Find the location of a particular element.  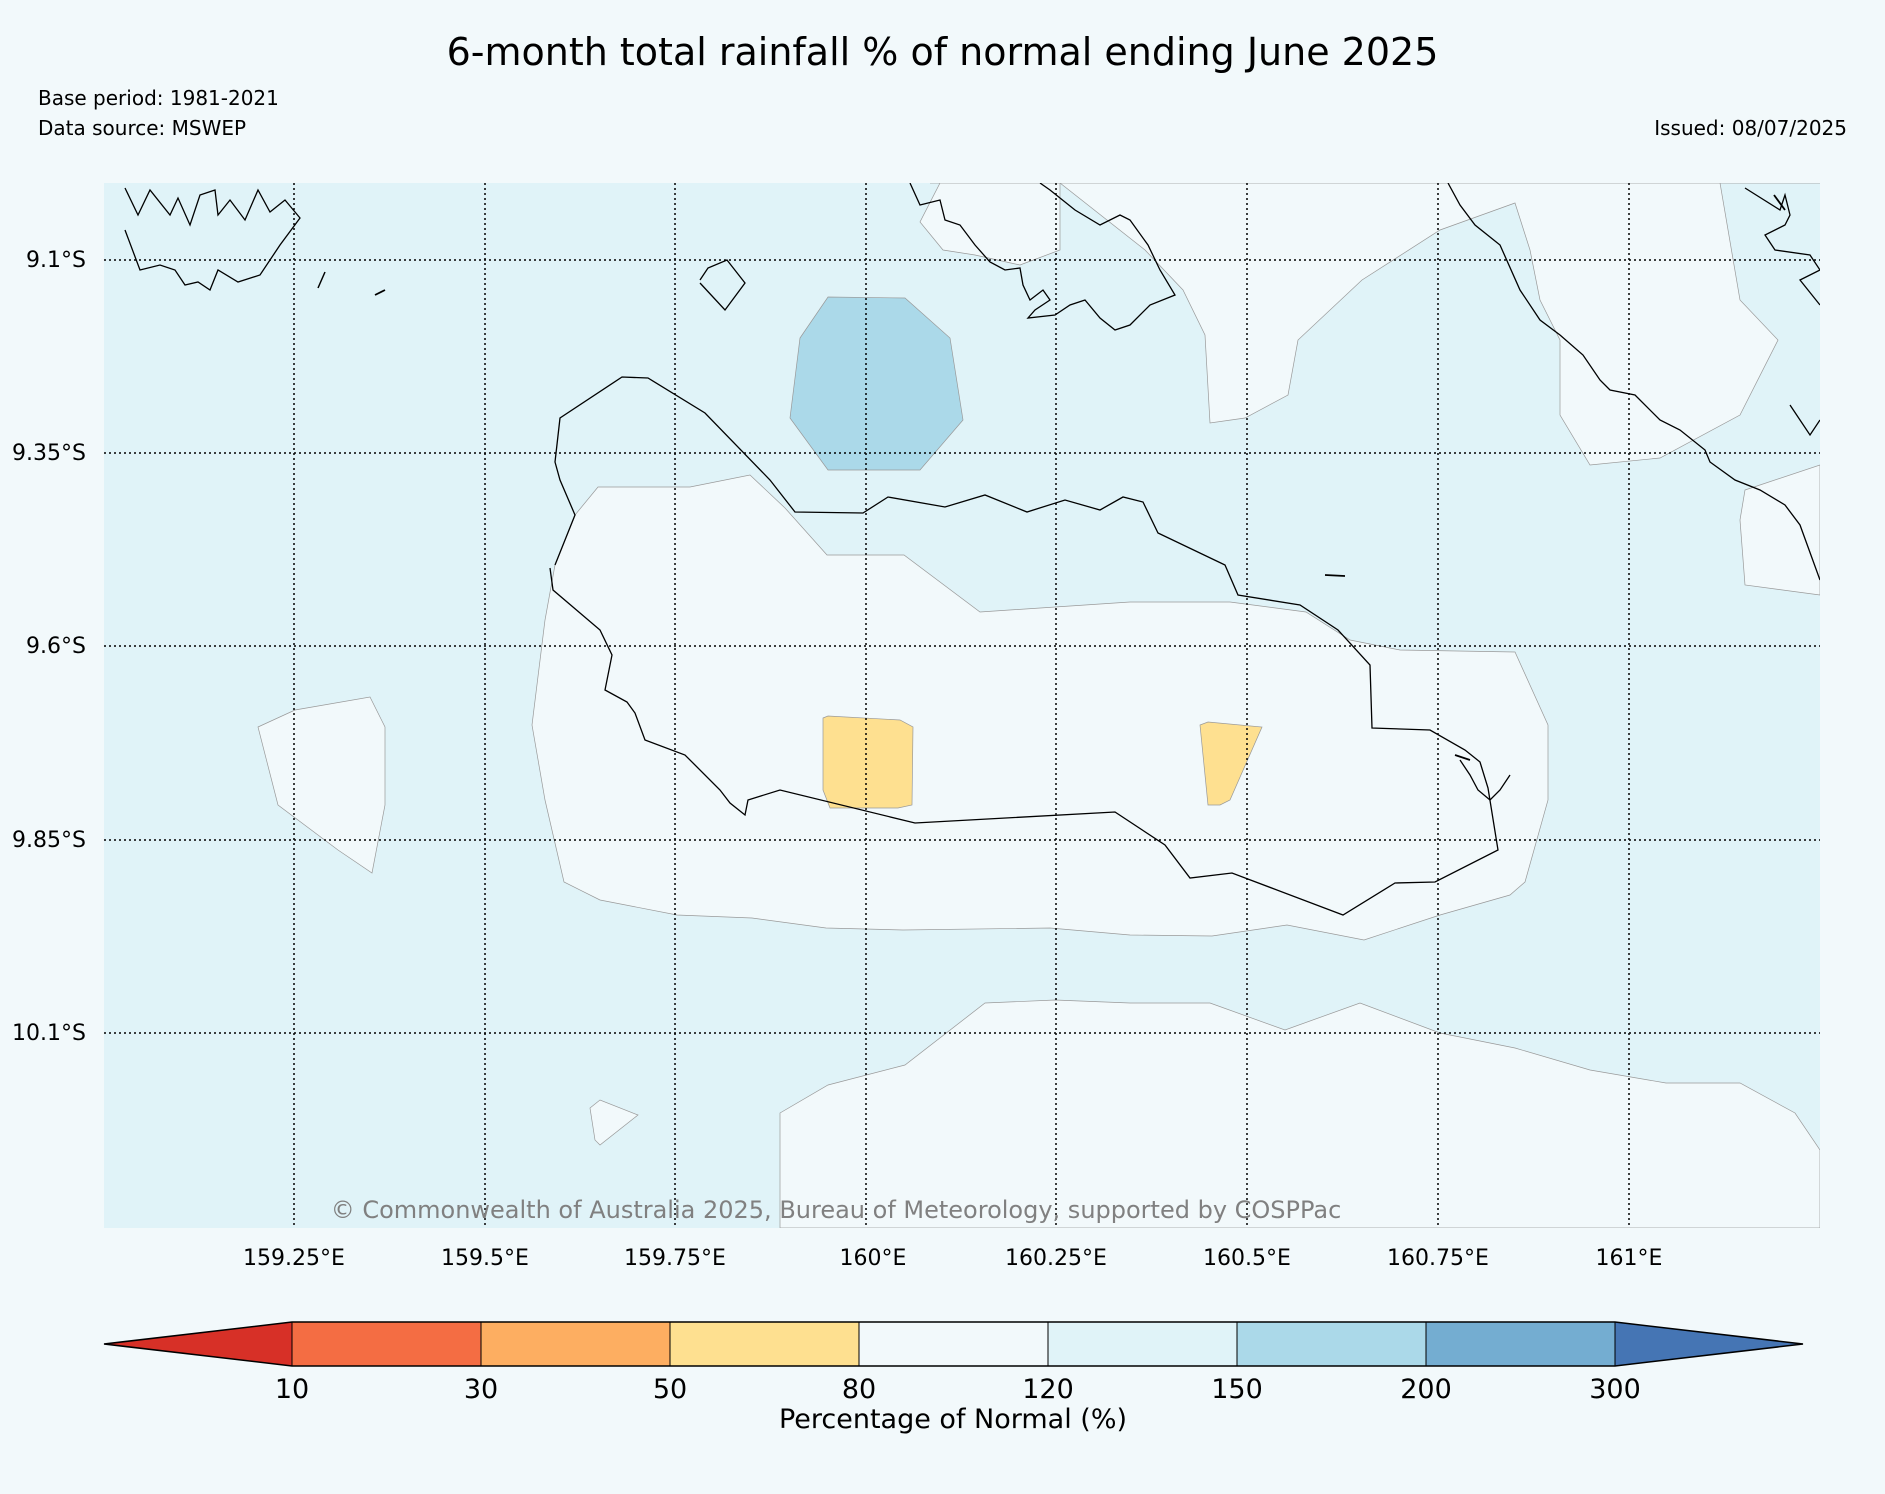

lon-label: 159.25°E is located at coordinates (294, 1258).